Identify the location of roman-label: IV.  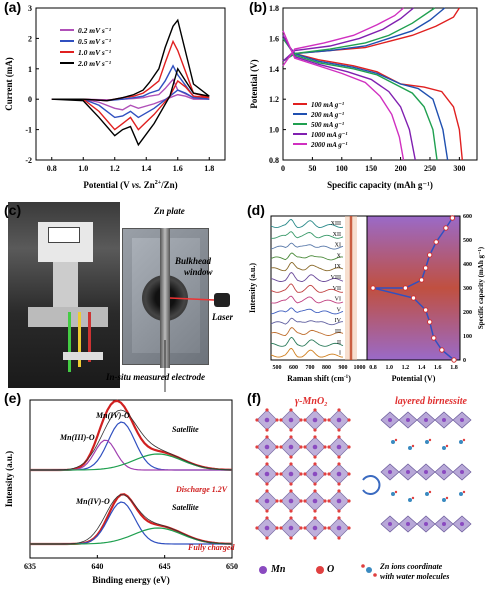
(338, 321).